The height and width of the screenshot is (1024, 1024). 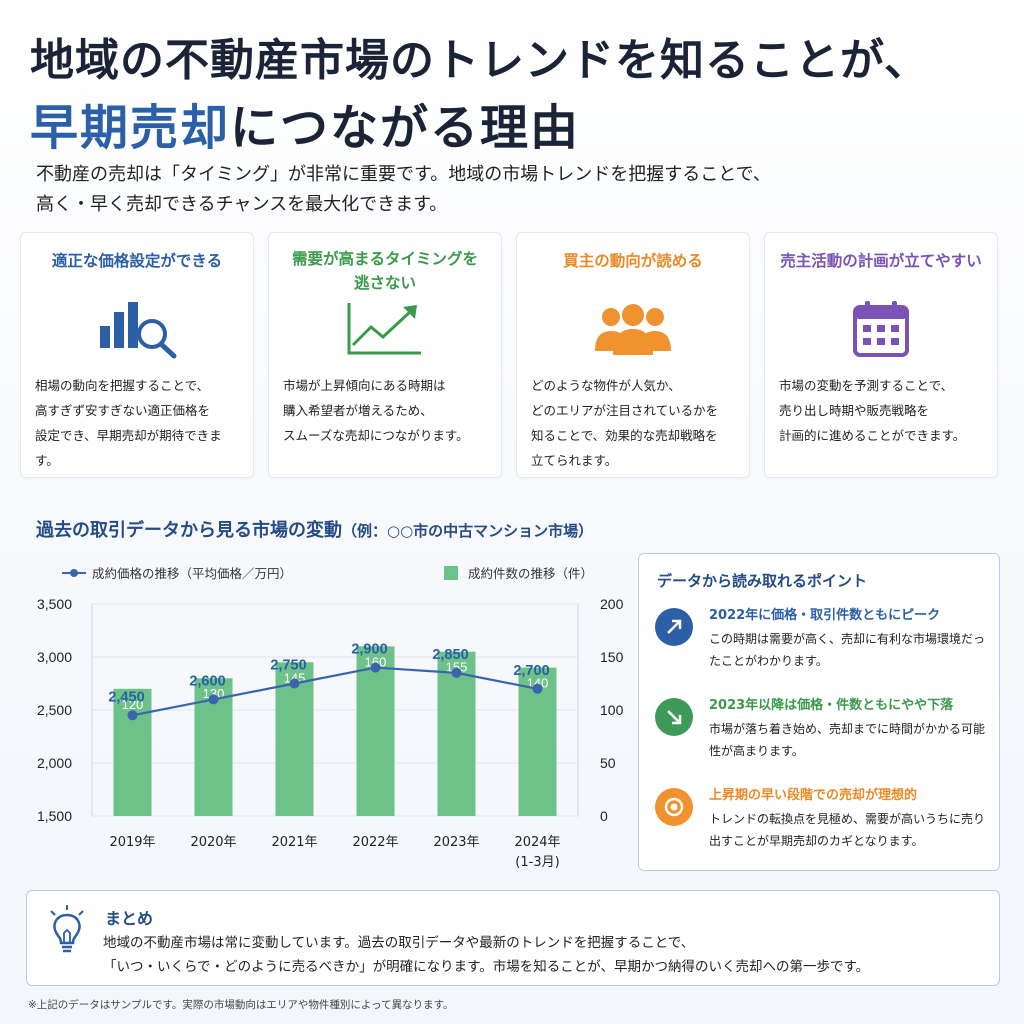 I want to click on legend-line-swatch, so click(x=74, y=572).